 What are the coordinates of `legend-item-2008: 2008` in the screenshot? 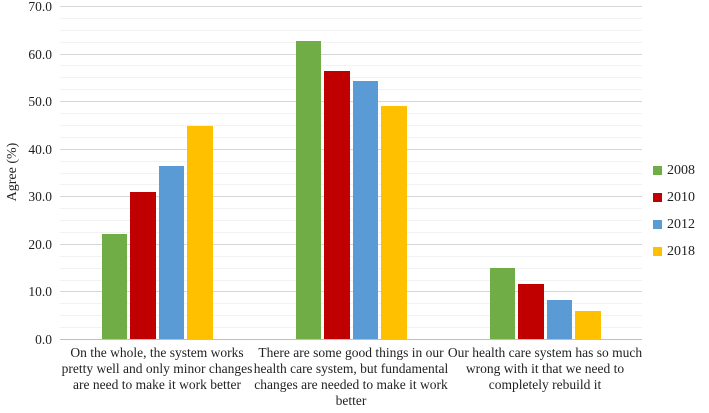 It's located at (674, 170).